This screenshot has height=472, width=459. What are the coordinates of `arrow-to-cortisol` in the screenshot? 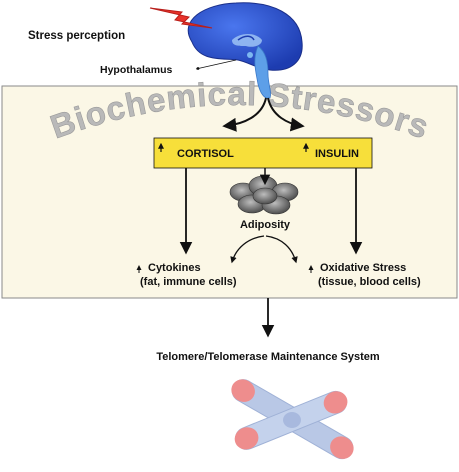 It's located at (244, 114).